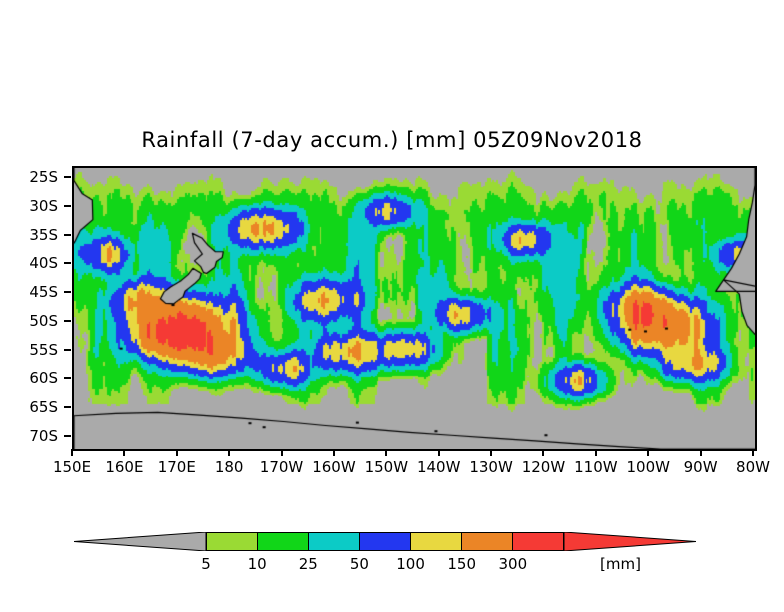  Describe the element at coordinates (596, 467) in the screenshot. I see `x-tick-label-110W: 110W` at that location.